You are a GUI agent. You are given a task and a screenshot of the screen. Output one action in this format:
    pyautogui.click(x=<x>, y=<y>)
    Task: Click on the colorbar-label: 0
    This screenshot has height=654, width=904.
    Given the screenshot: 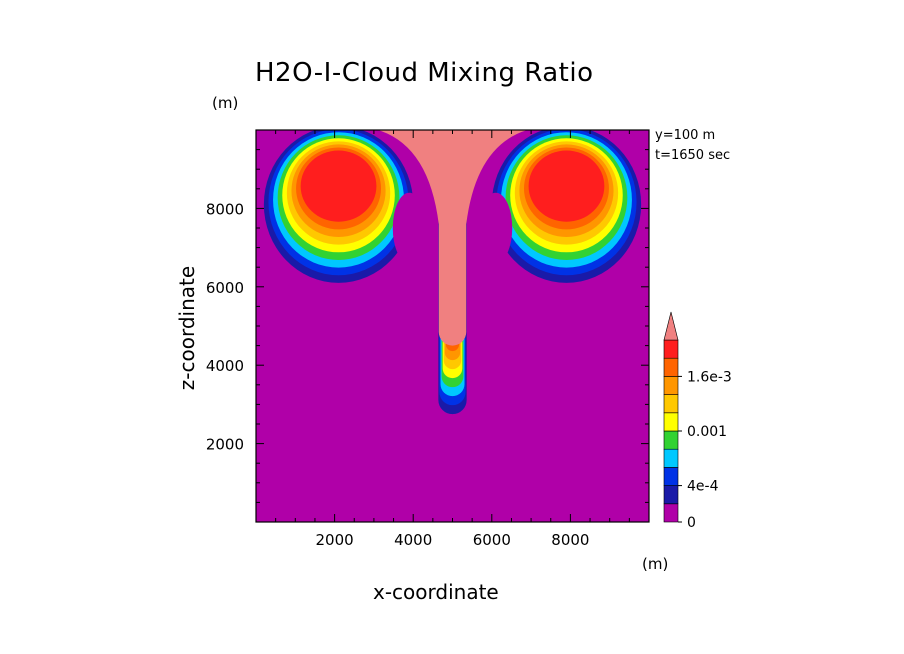 What is the action you would take?
    pyautogui.click(x=691, y=523)
    